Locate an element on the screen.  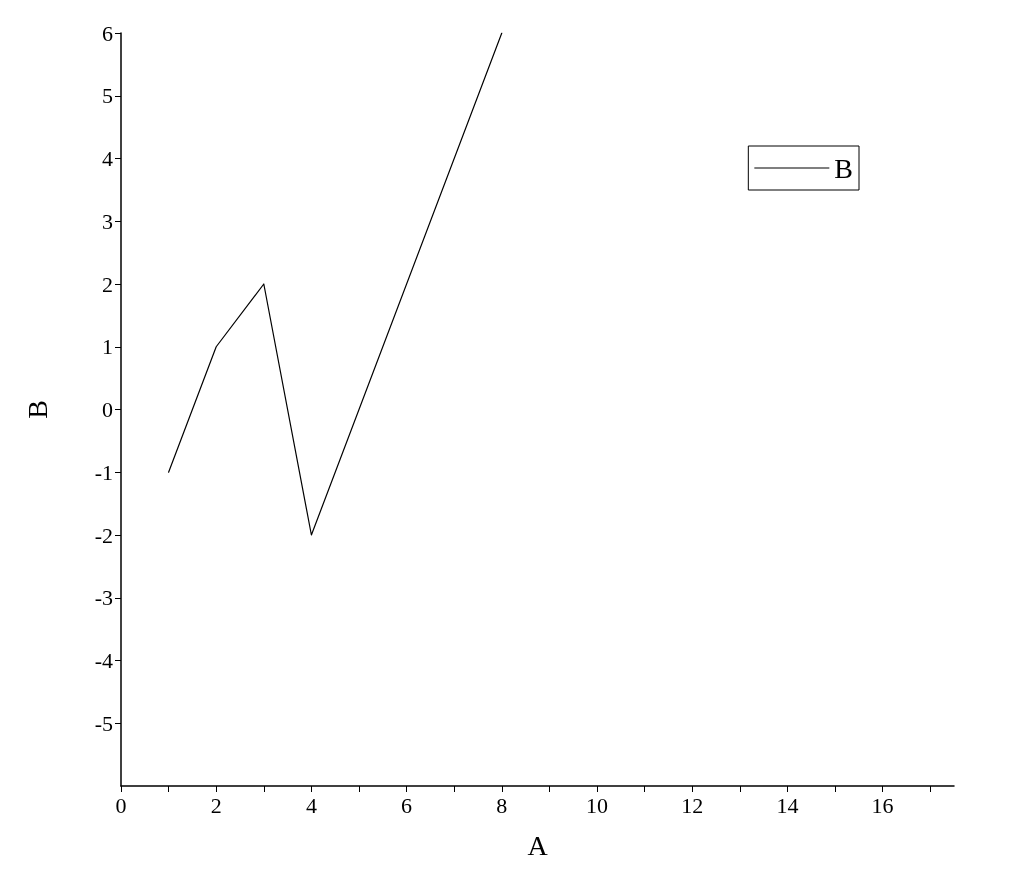
y-tick-label: 5 is located at coordinates (107, 96).